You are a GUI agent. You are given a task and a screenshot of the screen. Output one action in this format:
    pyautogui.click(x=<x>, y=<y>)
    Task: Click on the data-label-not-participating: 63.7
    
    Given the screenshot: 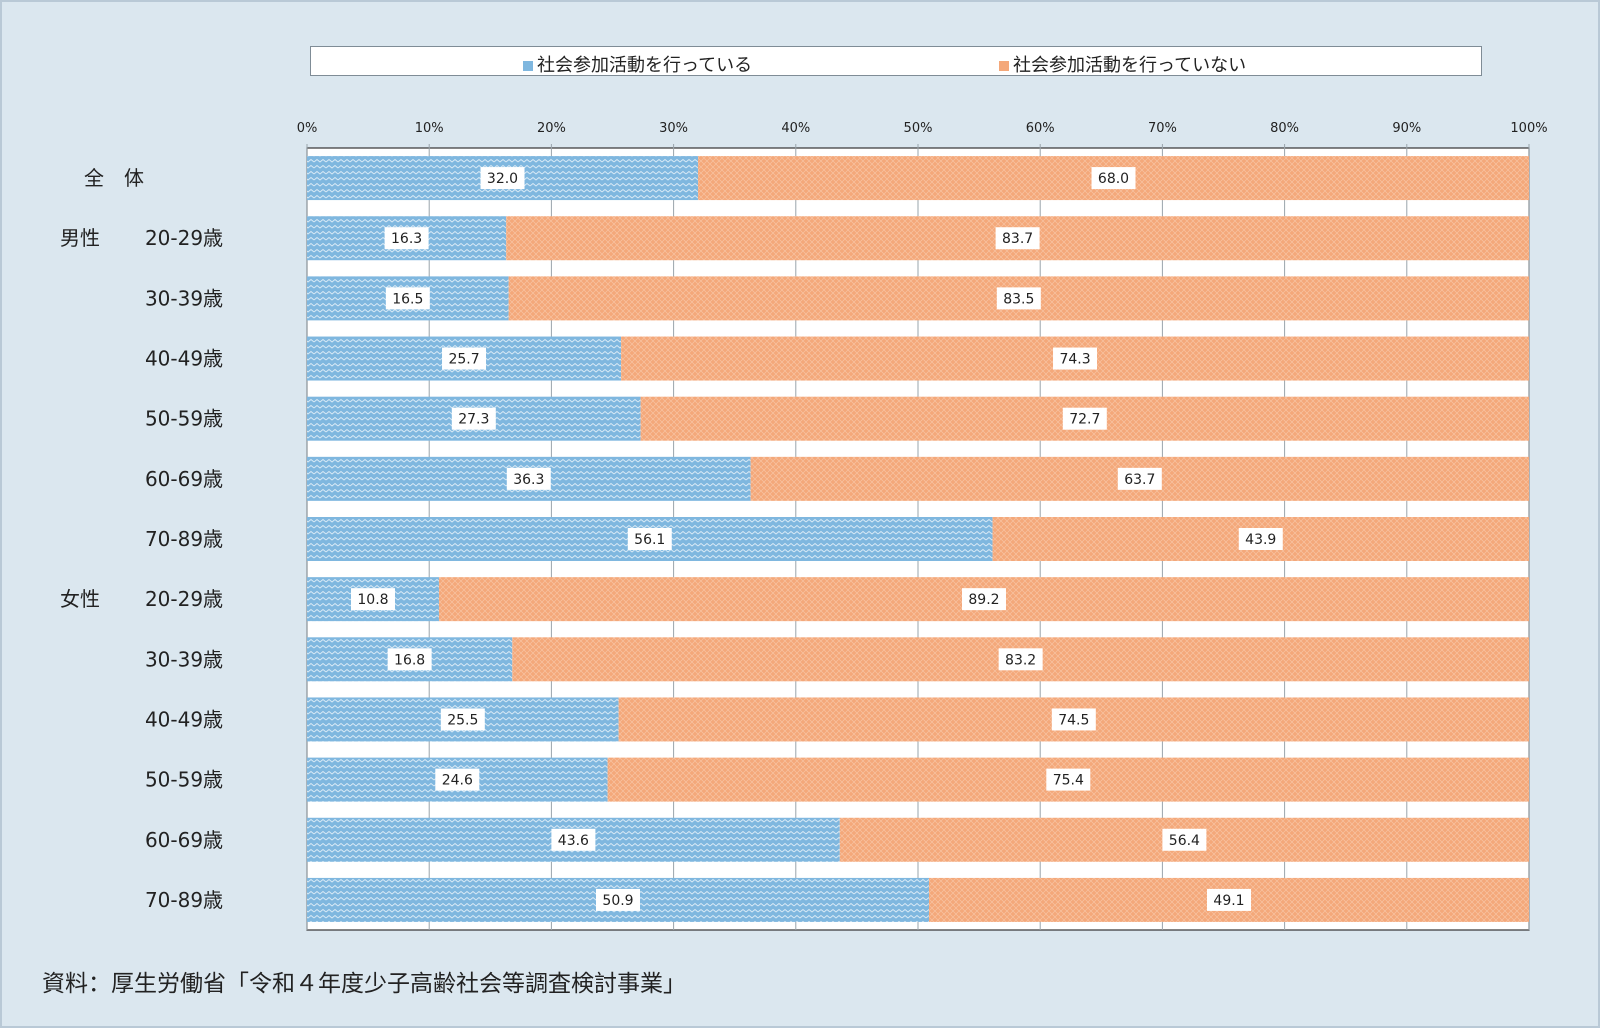 What is the action you would take?
    pyautogui.click(x=1139, y=480)
    